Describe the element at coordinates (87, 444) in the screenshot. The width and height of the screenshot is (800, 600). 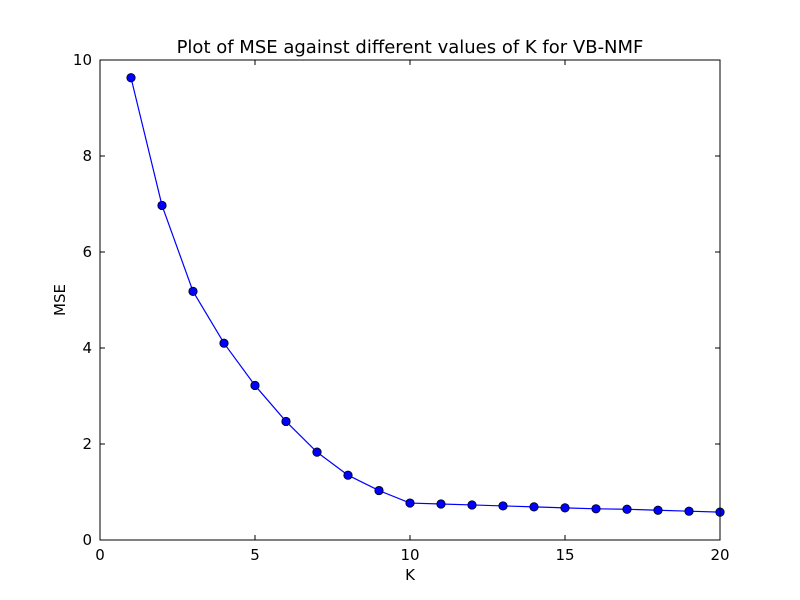
I see `y-tick-label-1: 2` at that location.